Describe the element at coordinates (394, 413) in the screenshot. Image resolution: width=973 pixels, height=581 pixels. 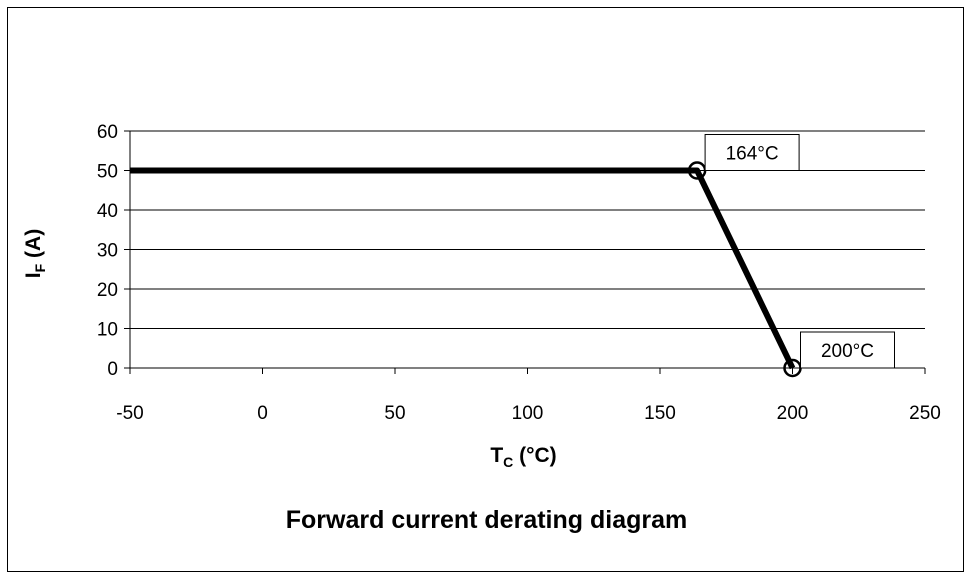
I see `x-tick-label: 50` at that location.